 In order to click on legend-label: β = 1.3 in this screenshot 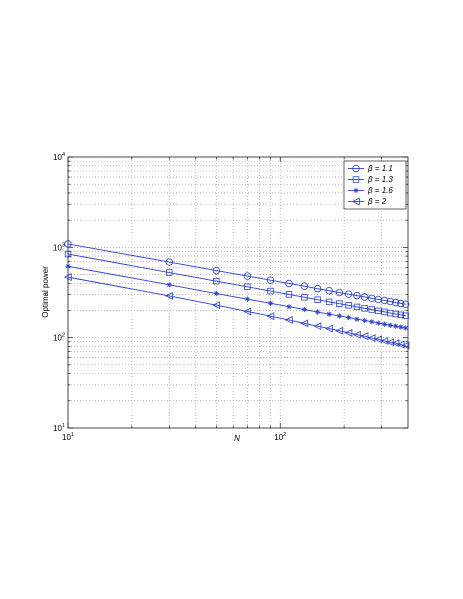, I will do `click(380, 179)`.